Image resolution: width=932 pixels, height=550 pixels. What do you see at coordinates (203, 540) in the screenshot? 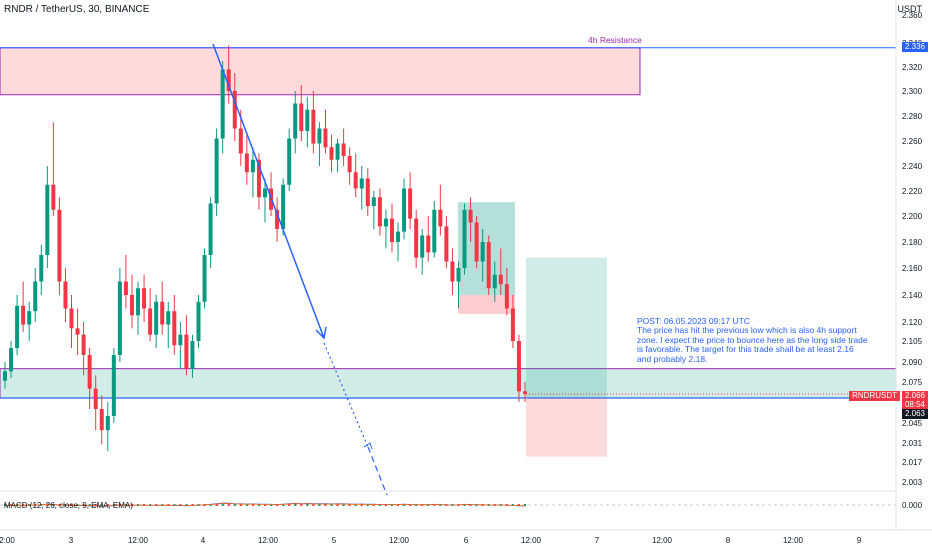
I see `x-tick-label: 4` at bounding box center [203, 540].